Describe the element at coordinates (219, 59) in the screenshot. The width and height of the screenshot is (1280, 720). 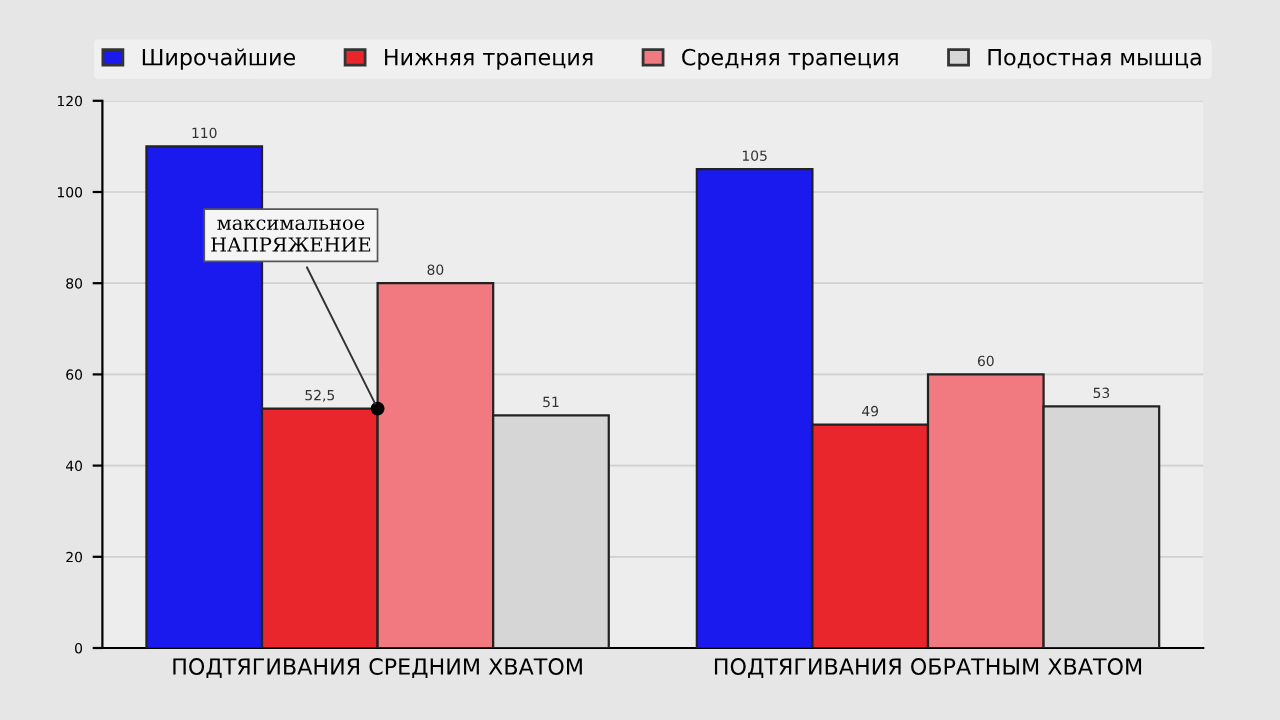
I see `legend-label: Широчайшие` at that location.